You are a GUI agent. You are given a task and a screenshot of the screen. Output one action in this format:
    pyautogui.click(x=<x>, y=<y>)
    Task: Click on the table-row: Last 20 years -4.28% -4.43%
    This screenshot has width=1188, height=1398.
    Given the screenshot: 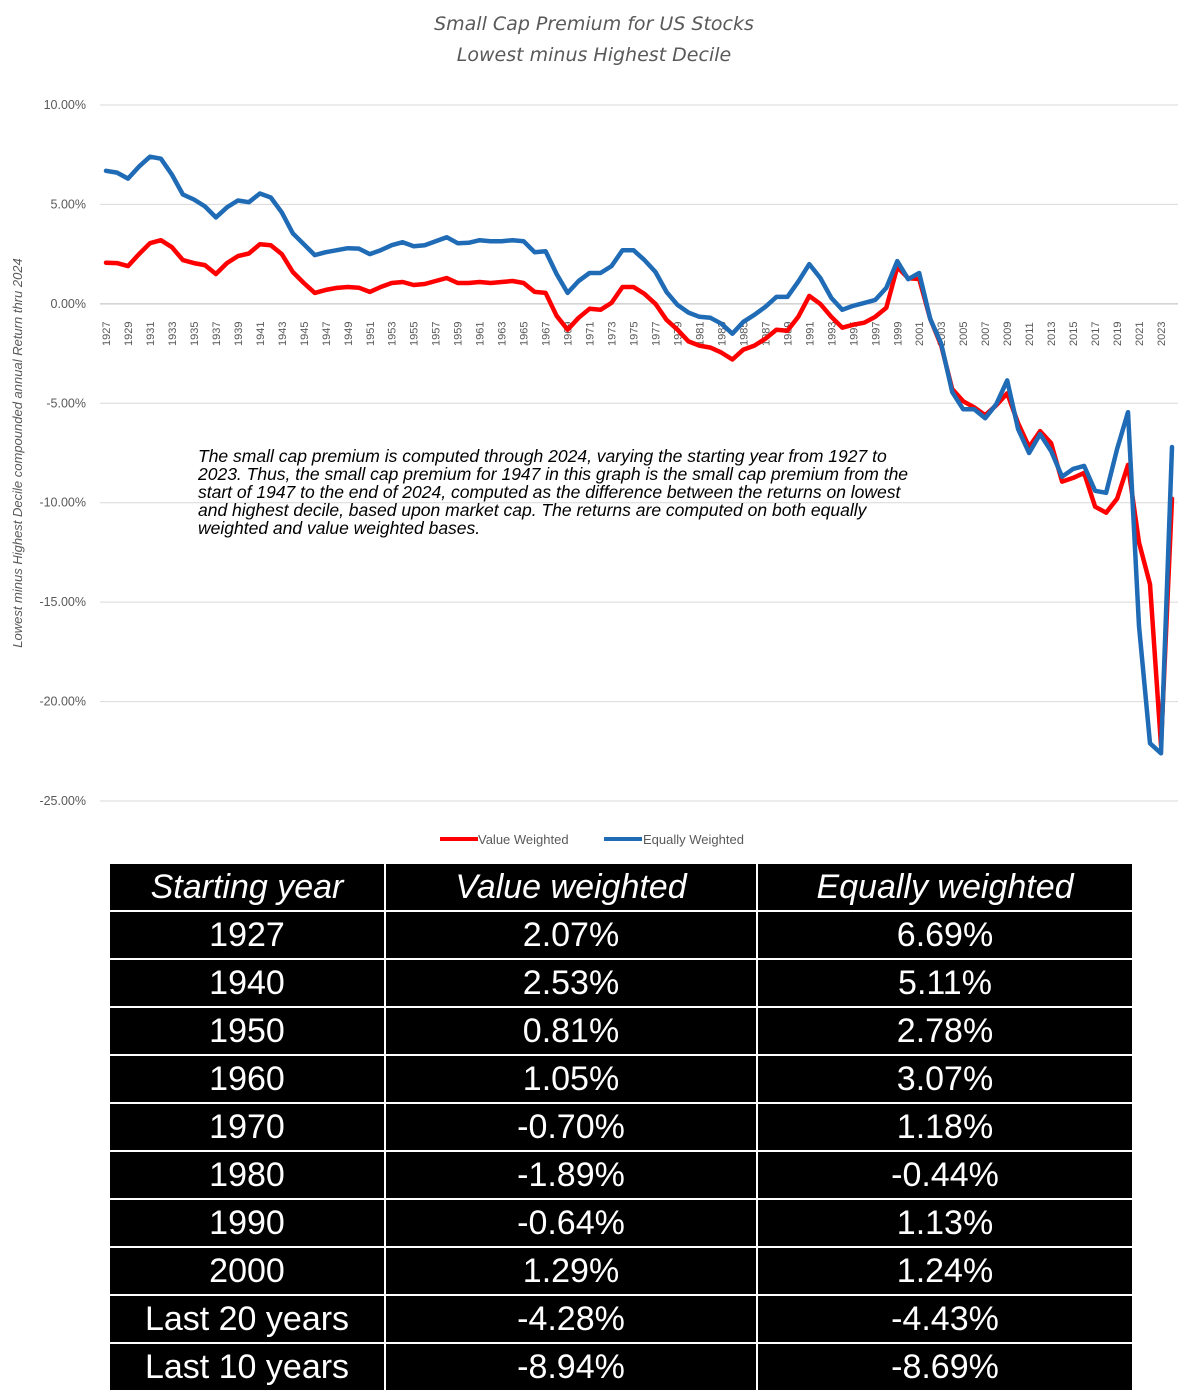 What is the action you would take?
    pyautogui.click(x=621, y=1319)
    